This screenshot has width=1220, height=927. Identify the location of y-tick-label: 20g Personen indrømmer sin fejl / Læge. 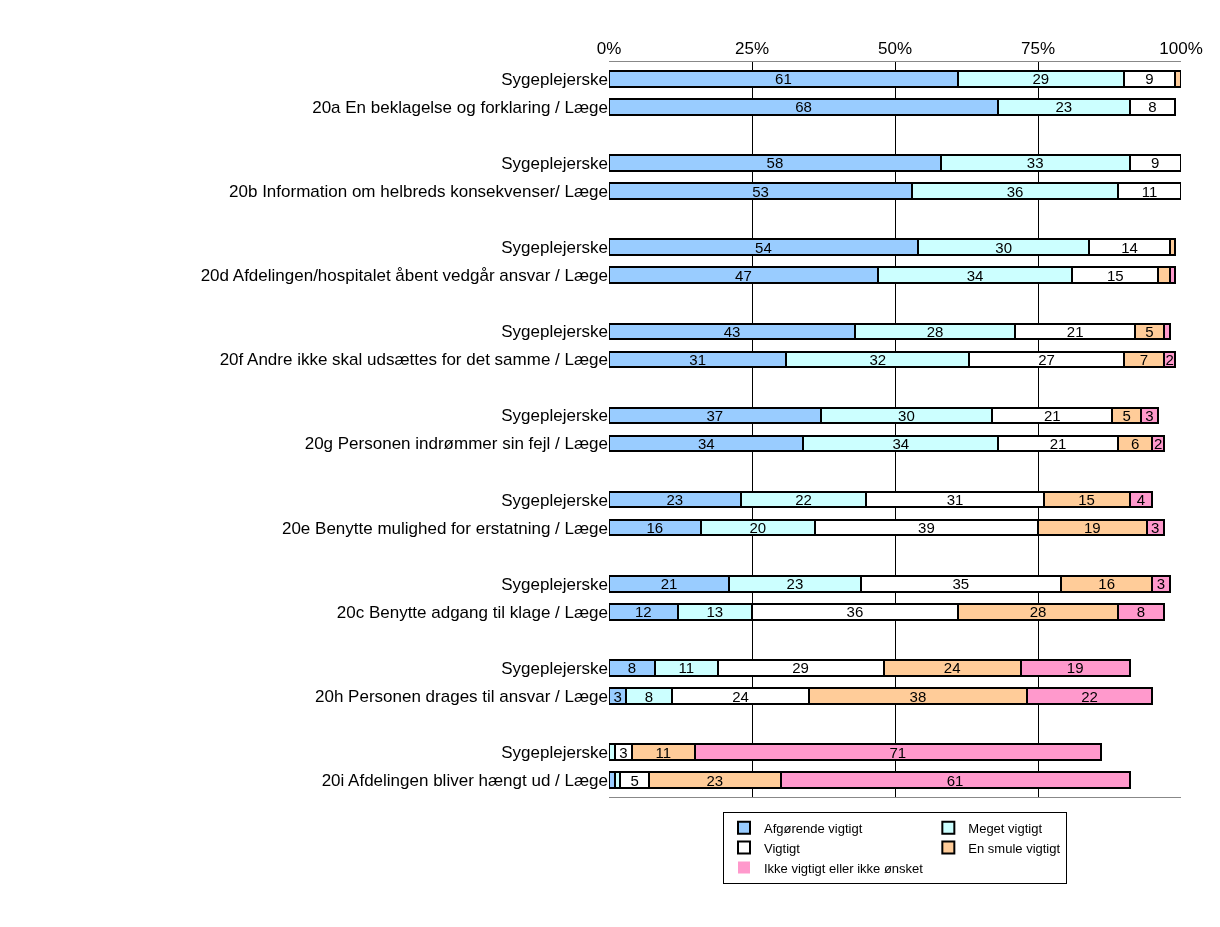
(456, 444).